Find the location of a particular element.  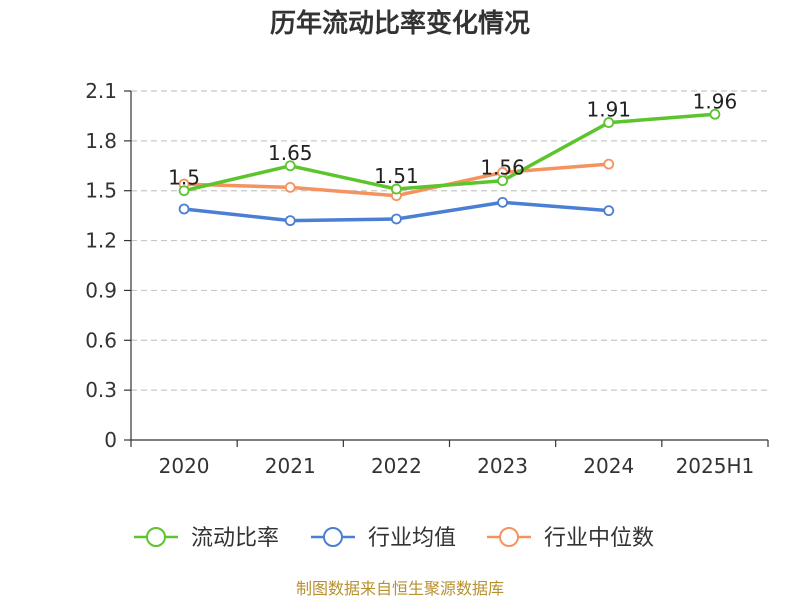

y-tick-label: 0.3 is located at coordinates (101, 390).